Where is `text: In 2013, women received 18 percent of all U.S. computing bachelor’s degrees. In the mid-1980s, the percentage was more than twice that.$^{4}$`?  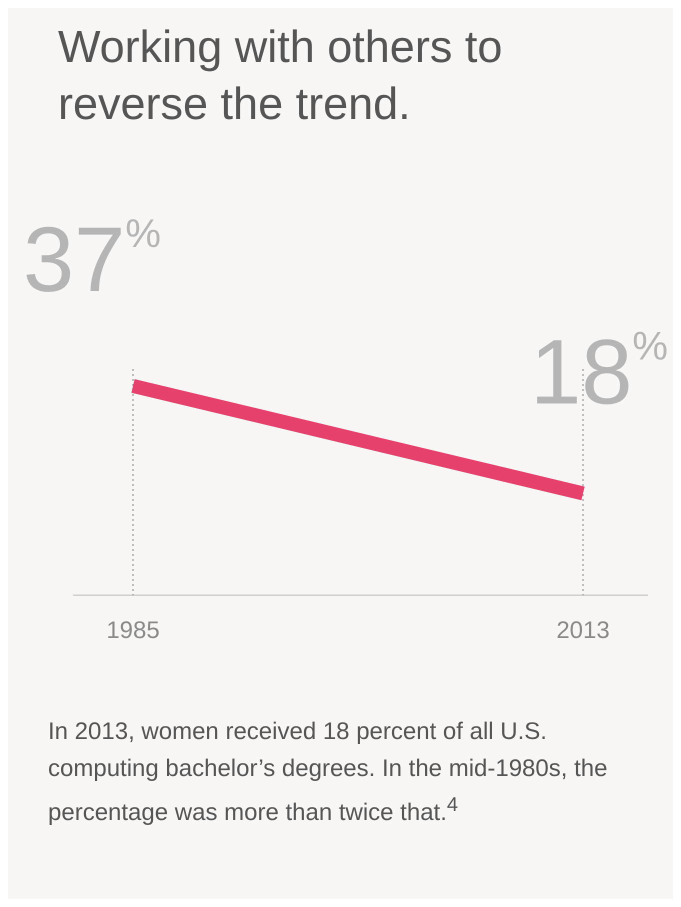
text: In 2013, women received 18 percent of all U.S. computing bachelor’s degrees. In the mid-1980s, the percentage was more than twice that.$^{4}$ is located at coordinates (328, 772).